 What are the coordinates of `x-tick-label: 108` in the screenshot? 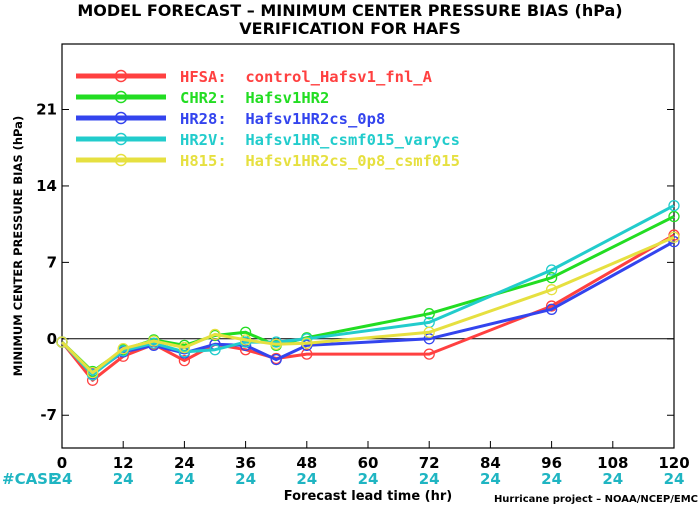 It's located at (612, 463).